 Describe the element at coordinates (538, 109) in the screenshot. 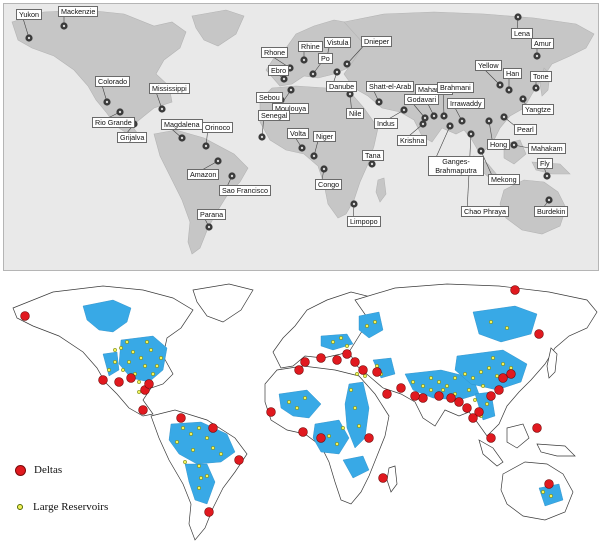

I see `river-label-yangtze: Yangtze` at that location.